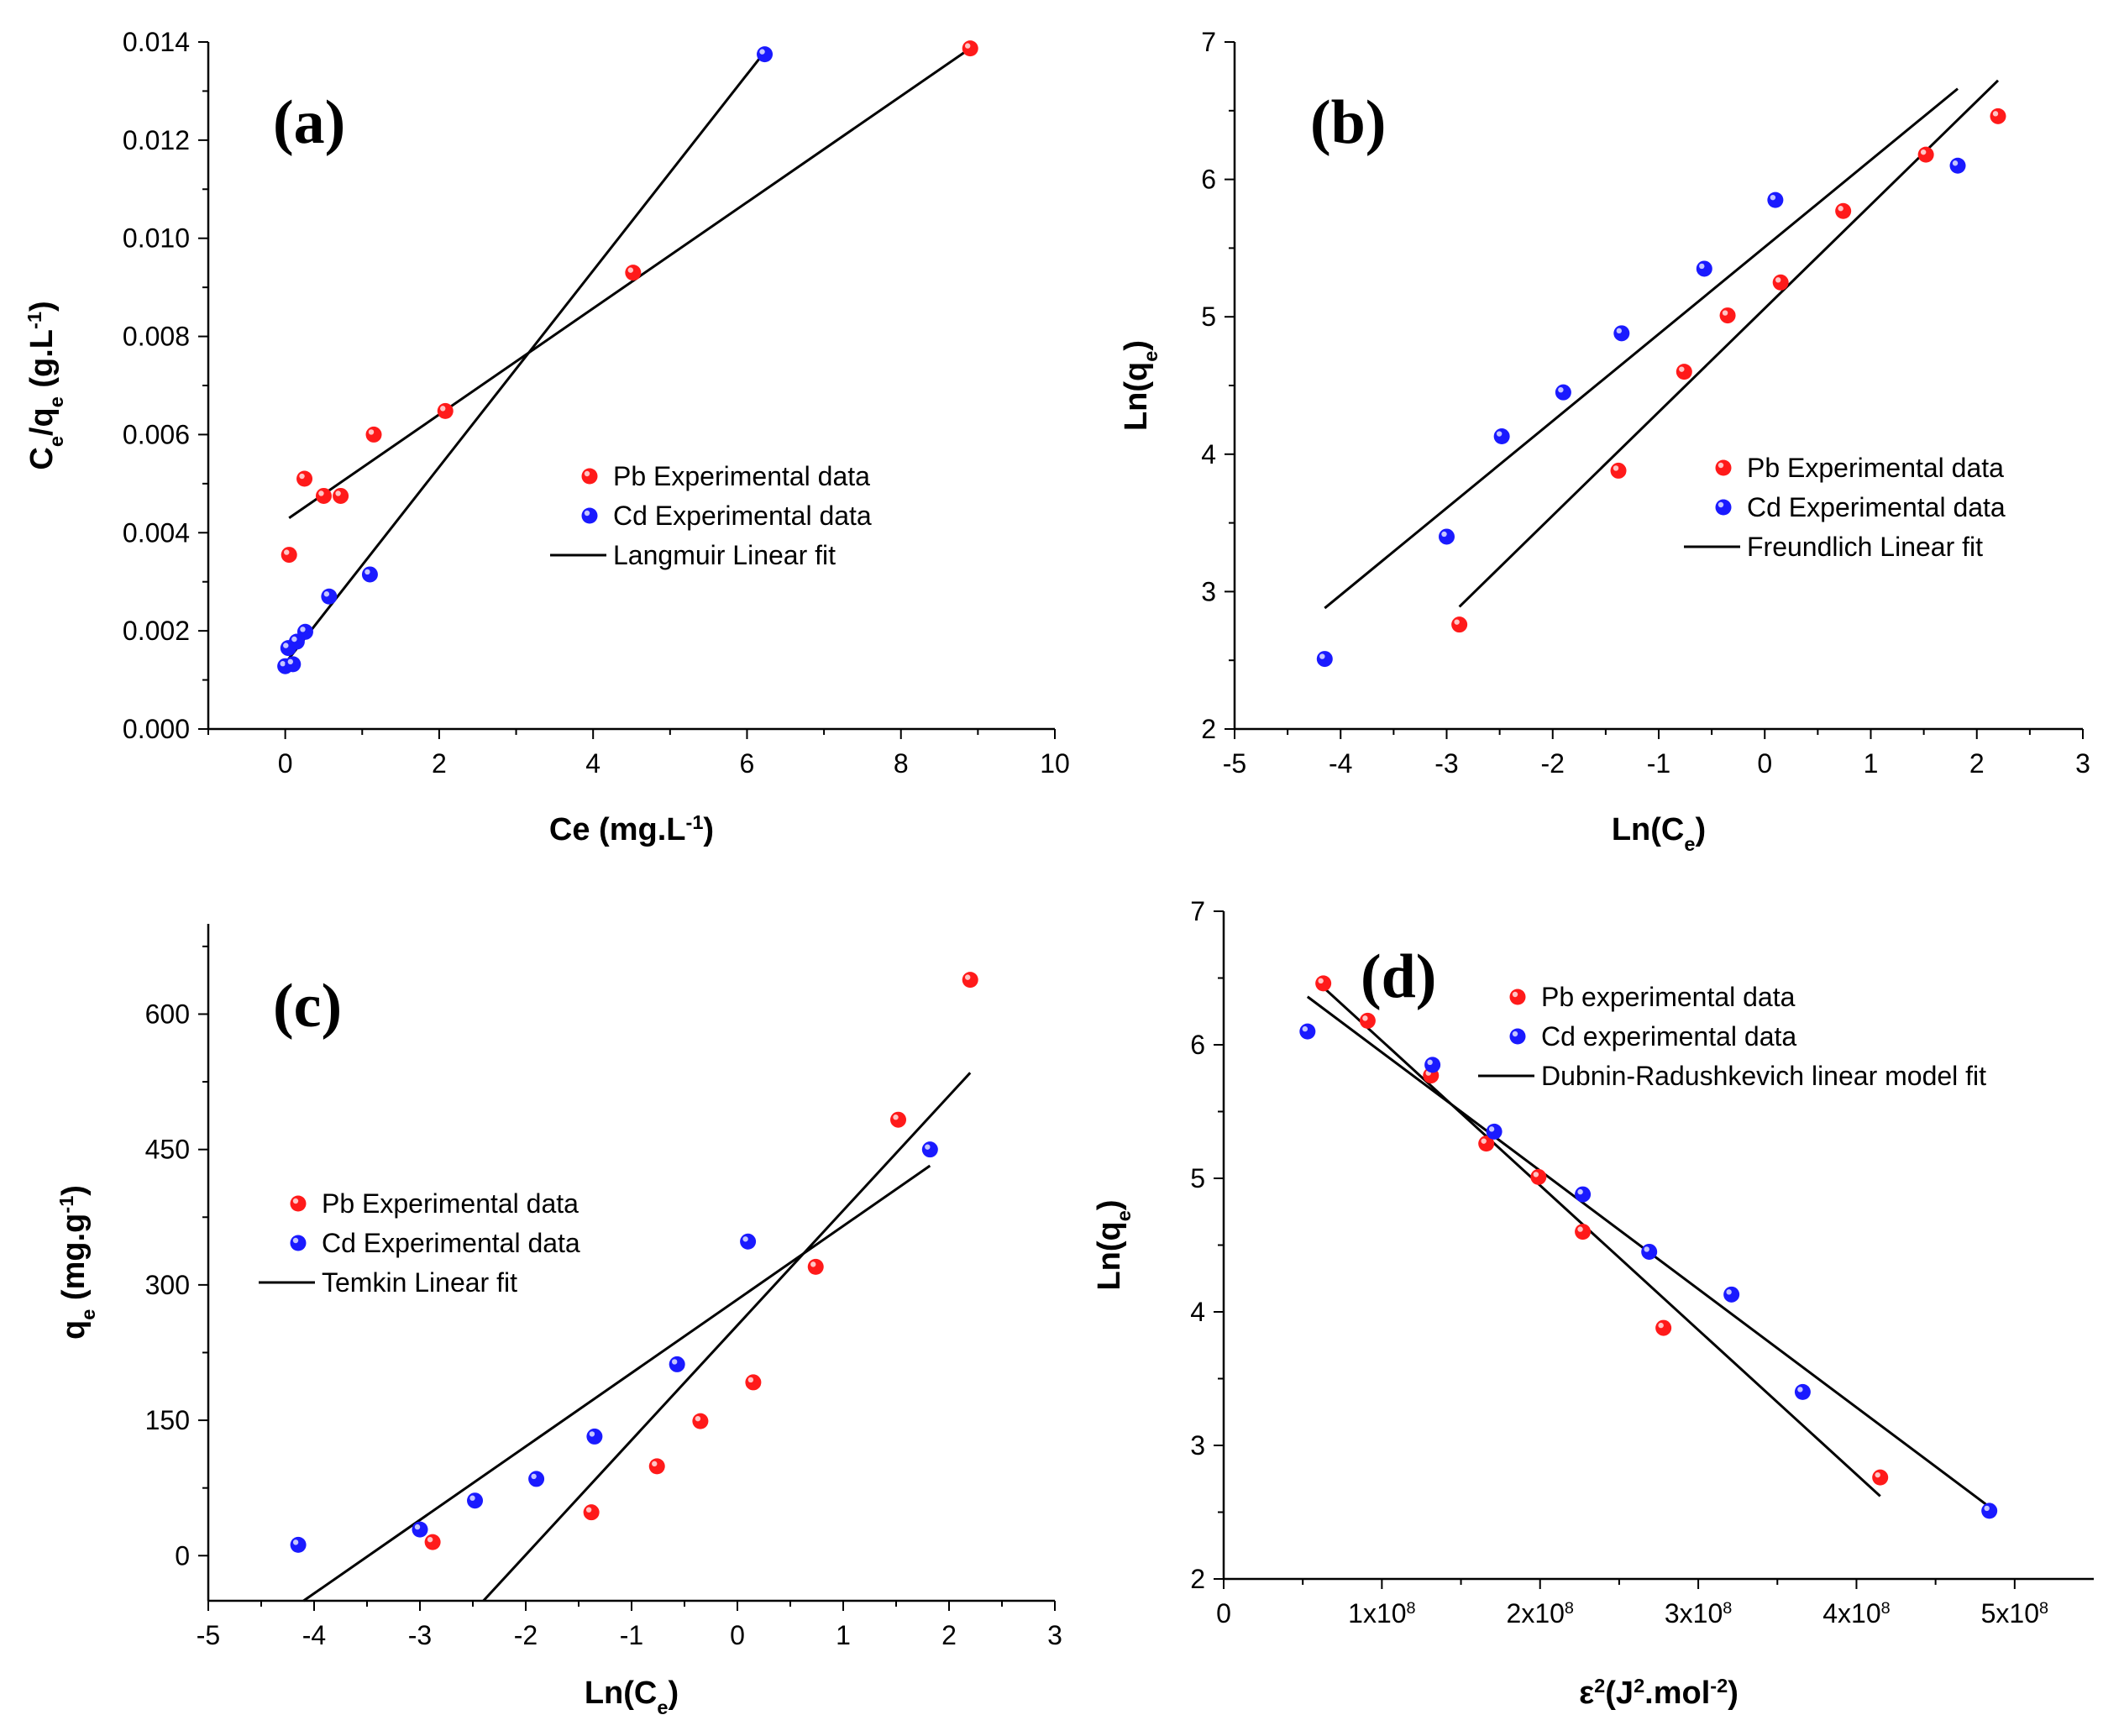 This screenshot has height=1736, width=2124. I want to click on legend-entry: Pb experimental data, so click(1668, 997).